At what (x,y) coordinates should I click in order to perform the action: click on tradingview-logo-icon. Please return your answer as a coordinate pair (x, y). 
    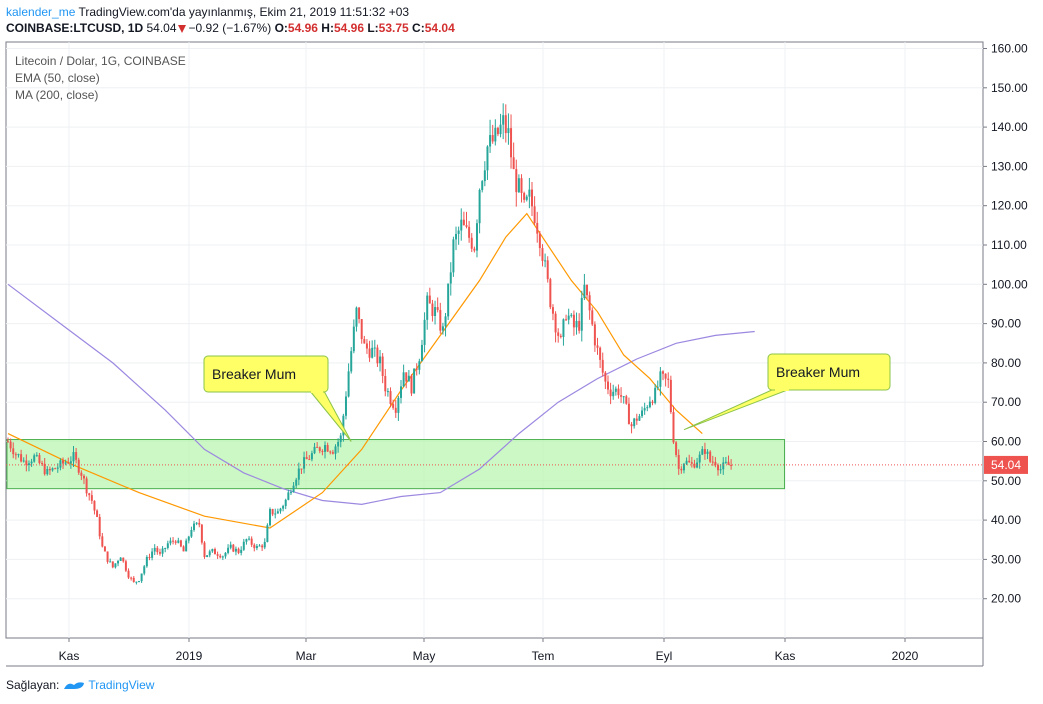
    Looking at the image, I should click on (74, 685).